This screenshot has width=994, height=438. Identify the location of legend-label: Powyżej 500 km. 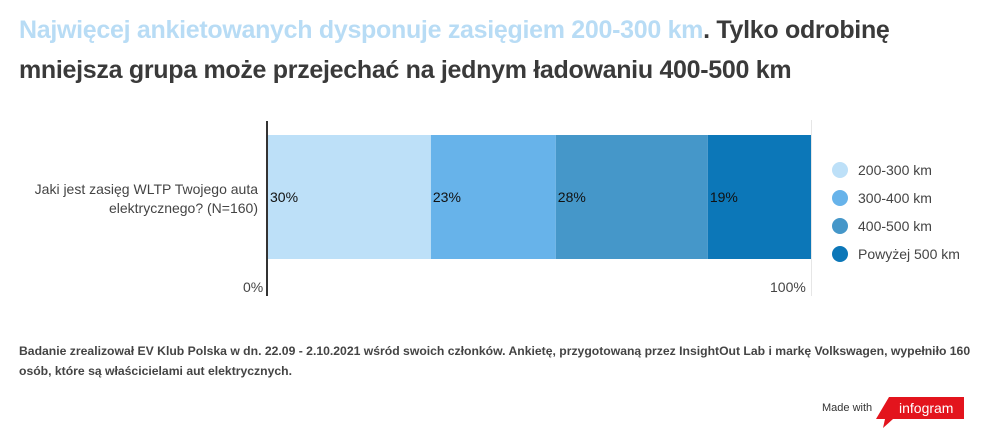
(909, 254).